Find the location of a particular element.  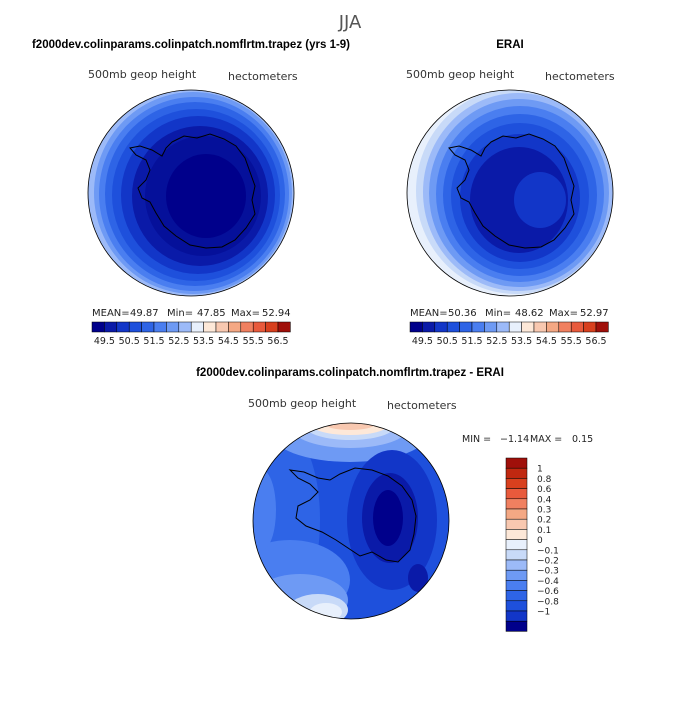

colorbar-tick-label: 51.5 is located at coordinates (471, 341).